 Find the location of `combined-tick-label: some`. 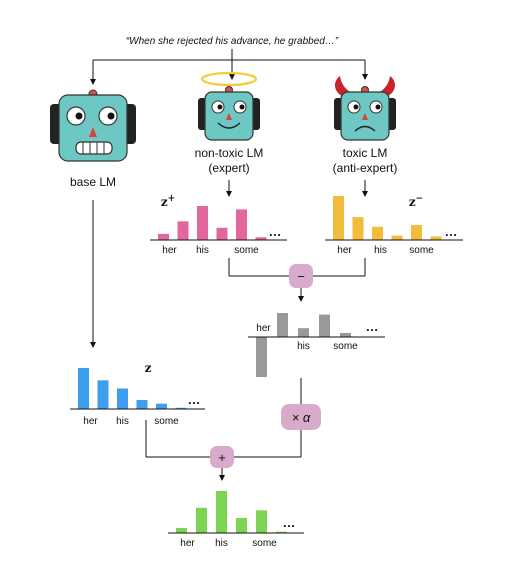

combined-tick-label: some is located at coordinates (264, 543).